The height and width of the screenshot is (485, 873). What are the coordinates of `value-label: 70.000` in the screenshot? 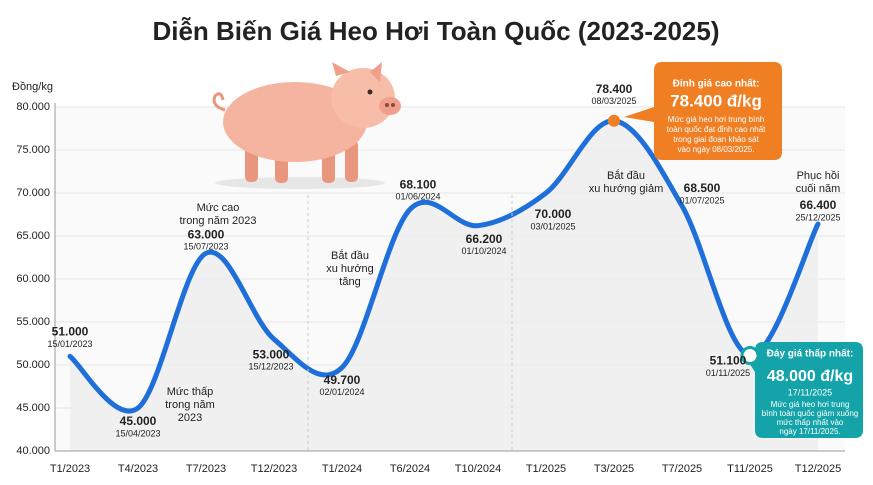 It's located at (553, 214).